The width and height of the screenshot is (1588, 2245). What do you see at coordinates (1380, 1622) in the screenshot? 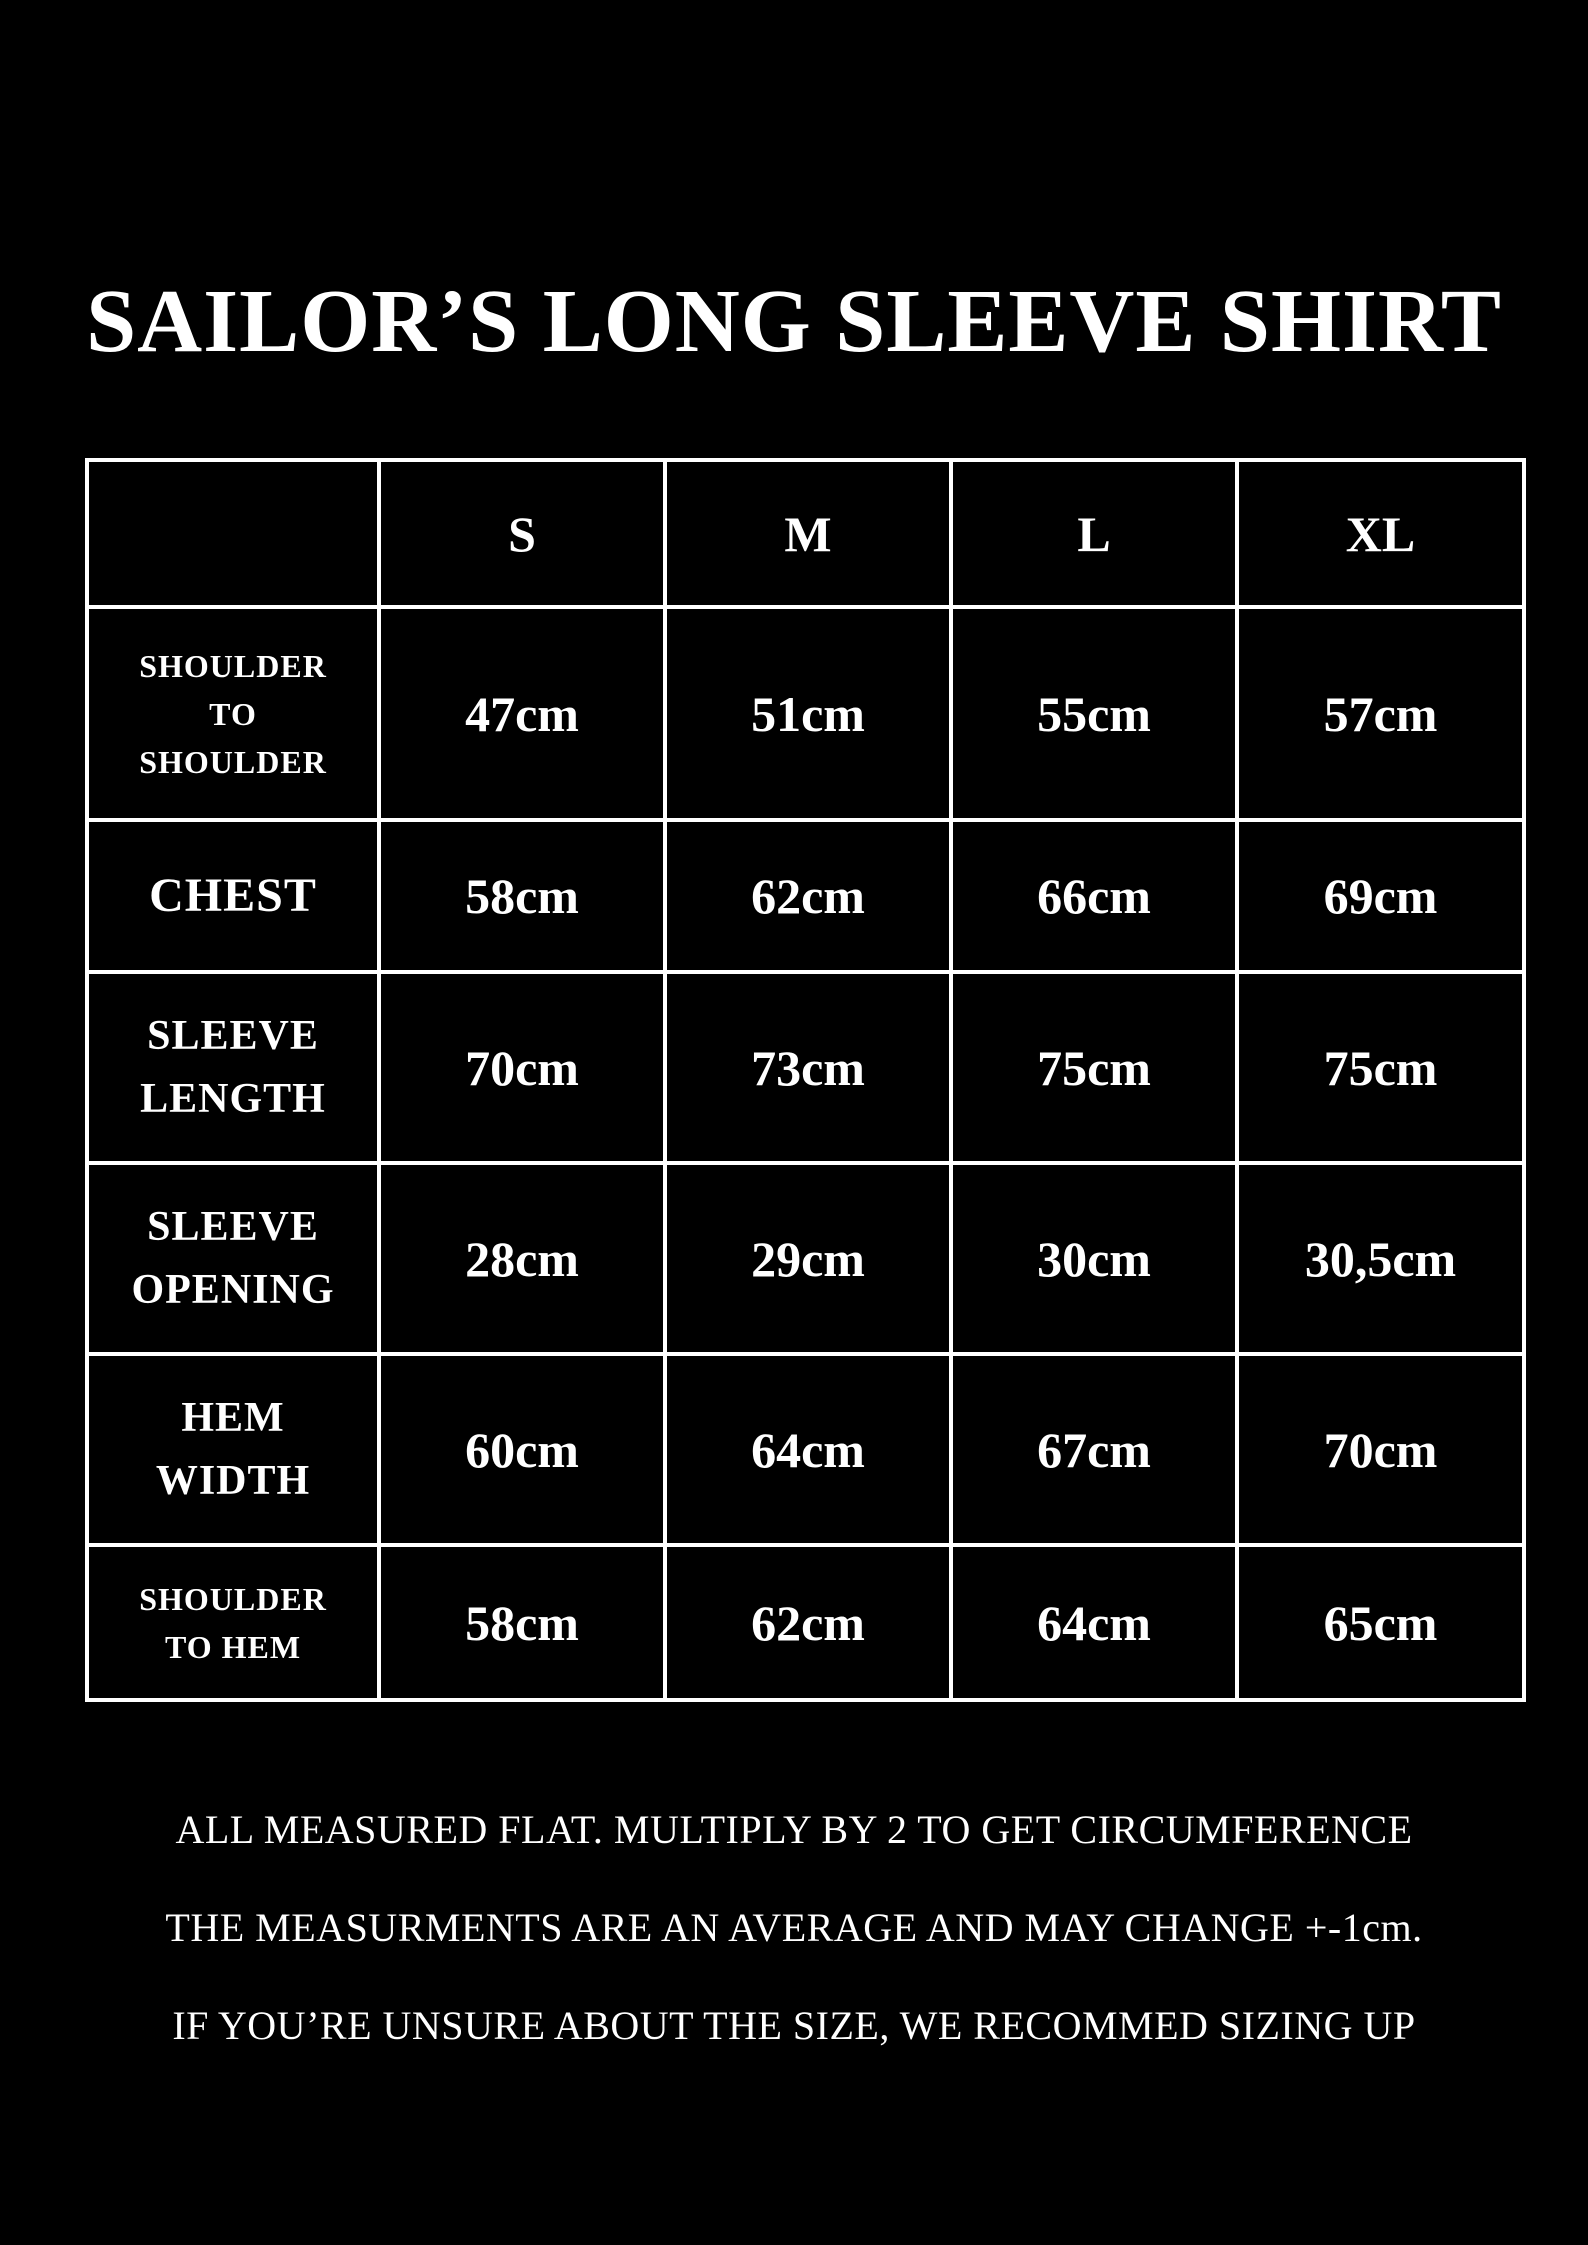
I see `size-value: 65cm` at bounding box center [1380, 1622].